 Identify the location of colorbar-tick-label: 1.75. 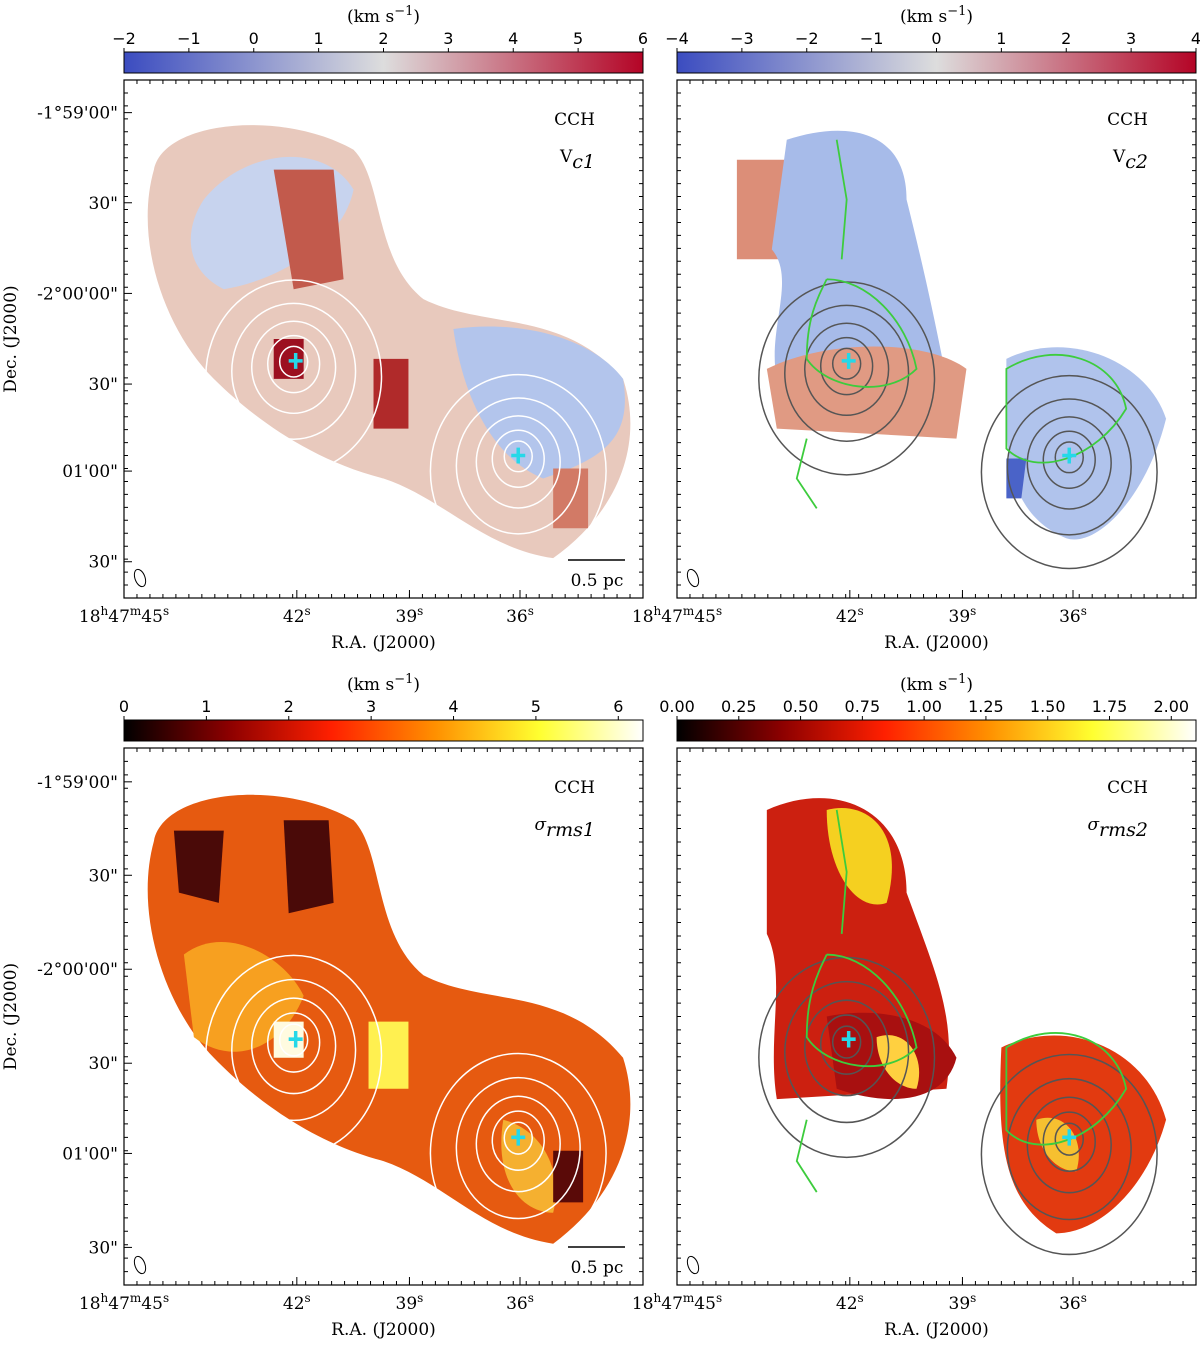
(1110, 706).